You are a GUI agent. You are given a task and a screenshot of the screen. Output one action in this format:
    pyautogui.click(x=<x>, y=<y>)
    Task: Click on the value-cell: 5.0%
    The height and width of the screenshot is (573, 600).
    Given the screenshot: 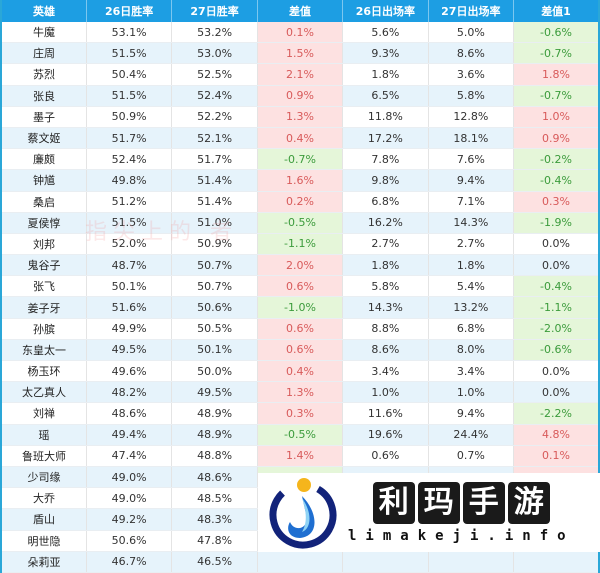 What is the action you would take?
    pyautogui.click(x=471, y=33)
    